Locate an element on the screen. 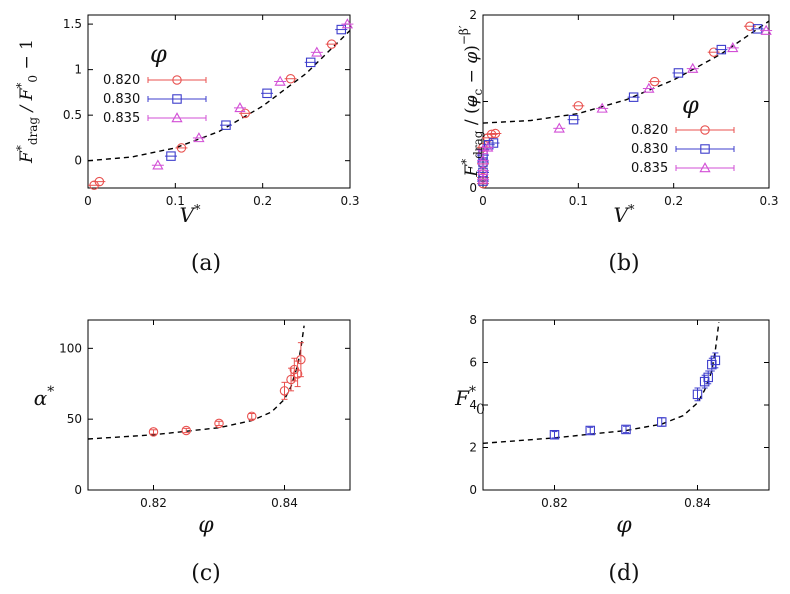 Image resolution: width=790 pixels, height=594 pixels. y-tick-label: 1.5 is located at coordinates (72, 24).